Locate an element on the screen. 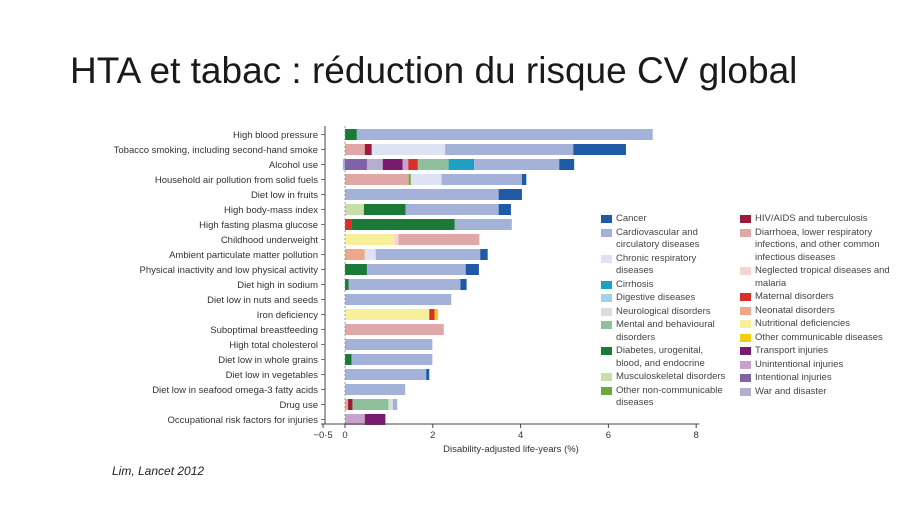 This screenshot has width=910, height=512. legend-label: Neurological disorders is located at coordinates (663, 311).